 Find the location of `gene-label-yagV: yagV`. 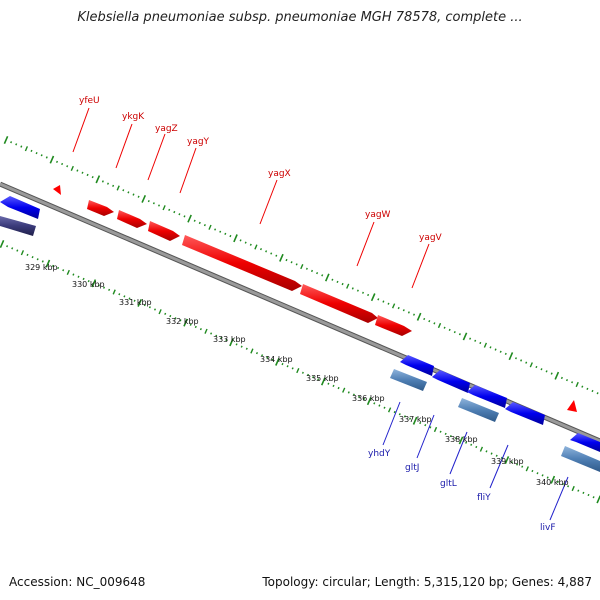

gene-label-yagV: yagV is located at coordinates (431, 238).